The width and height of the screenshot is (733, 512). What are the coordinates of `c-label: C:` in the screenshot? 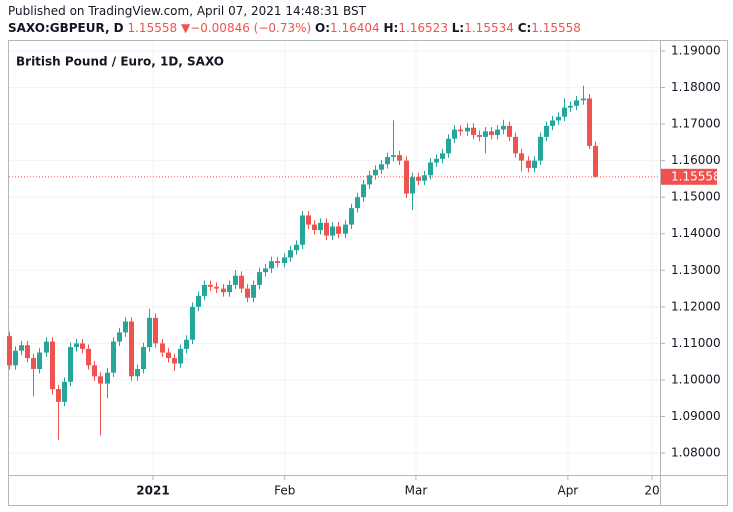 It's located at (524, 28).